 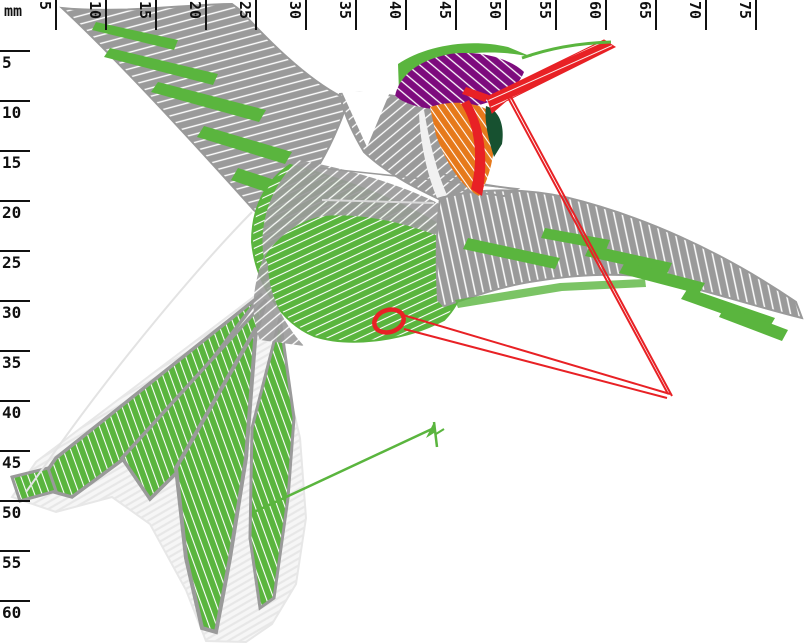 What do you see at coordinates (378, 201) in the screenshot?
I see `body-running-line` at bounding box center [378, 201].